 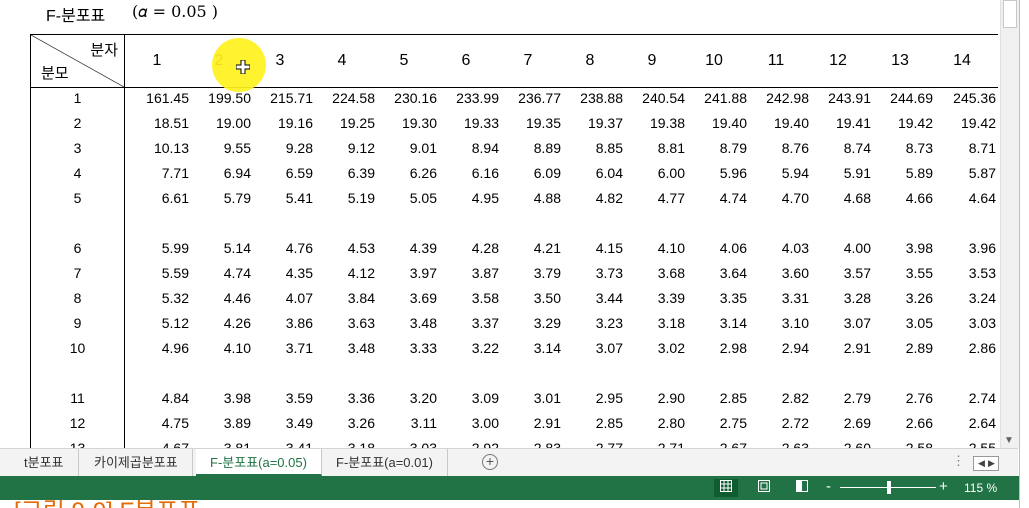 I want to click on table-cell: 19.25, so click(x=357, y=123).